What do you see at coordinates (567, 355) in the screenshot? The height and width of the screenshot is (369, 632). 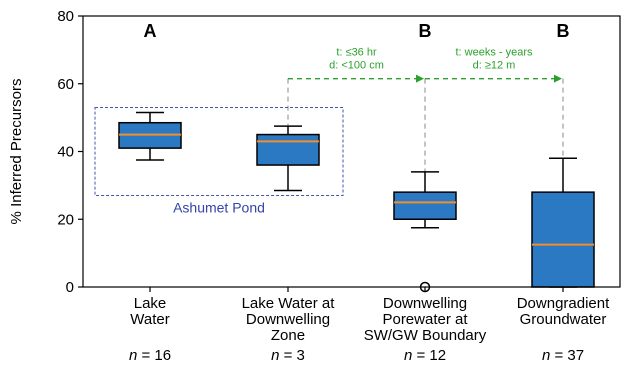 I see `sample-size-value: = 37` at bounding box center [567, 355].